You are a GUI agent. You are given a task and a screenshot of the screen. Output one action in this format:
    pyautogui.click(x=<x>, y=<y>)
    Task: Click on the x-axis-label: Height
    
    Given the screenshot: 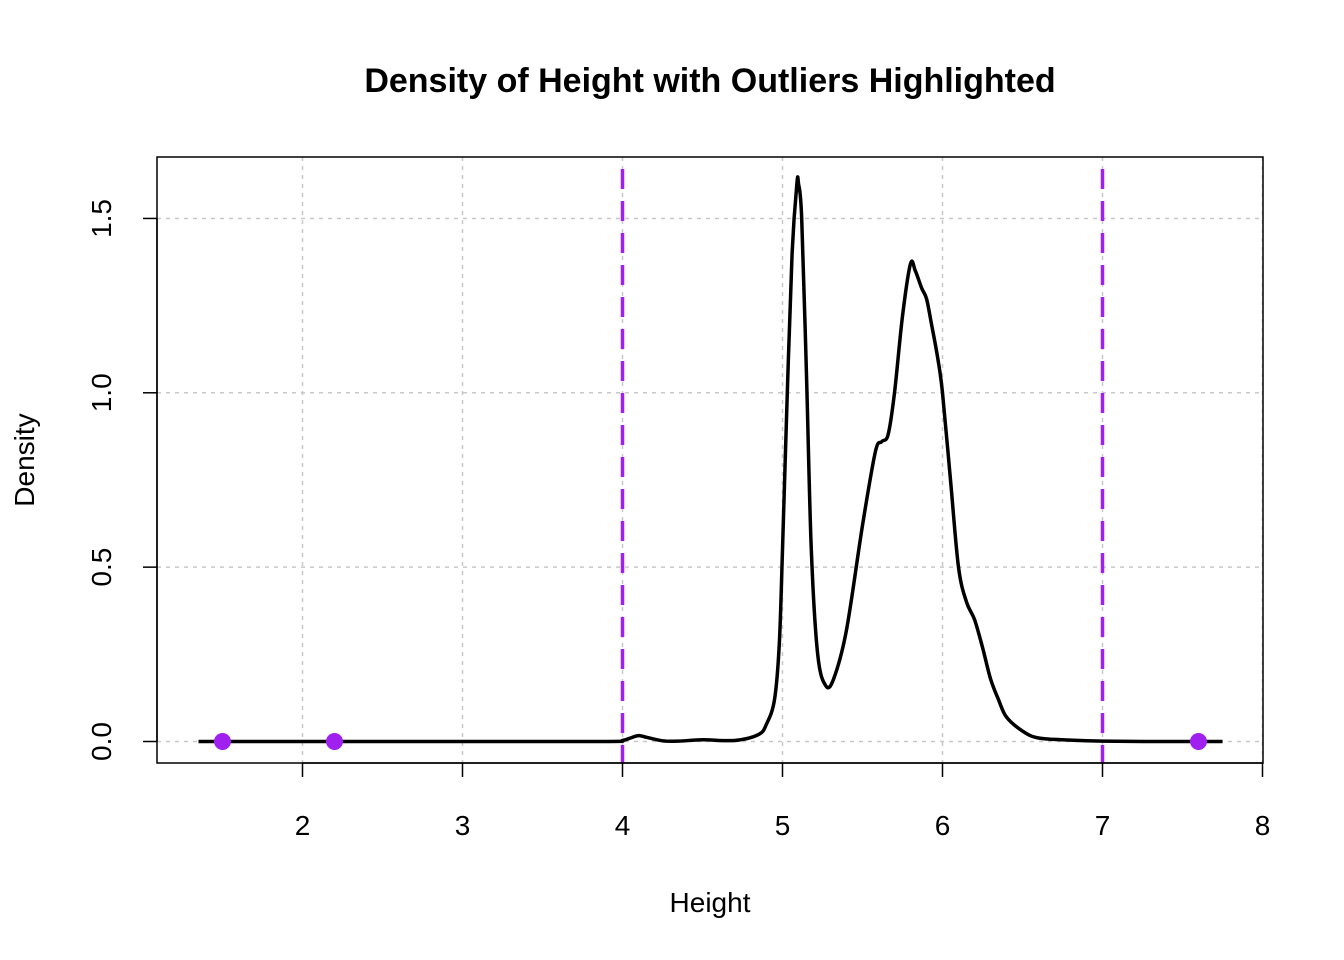 What is the action you would take?
    pyautogui.click(x=710, y=902)
    